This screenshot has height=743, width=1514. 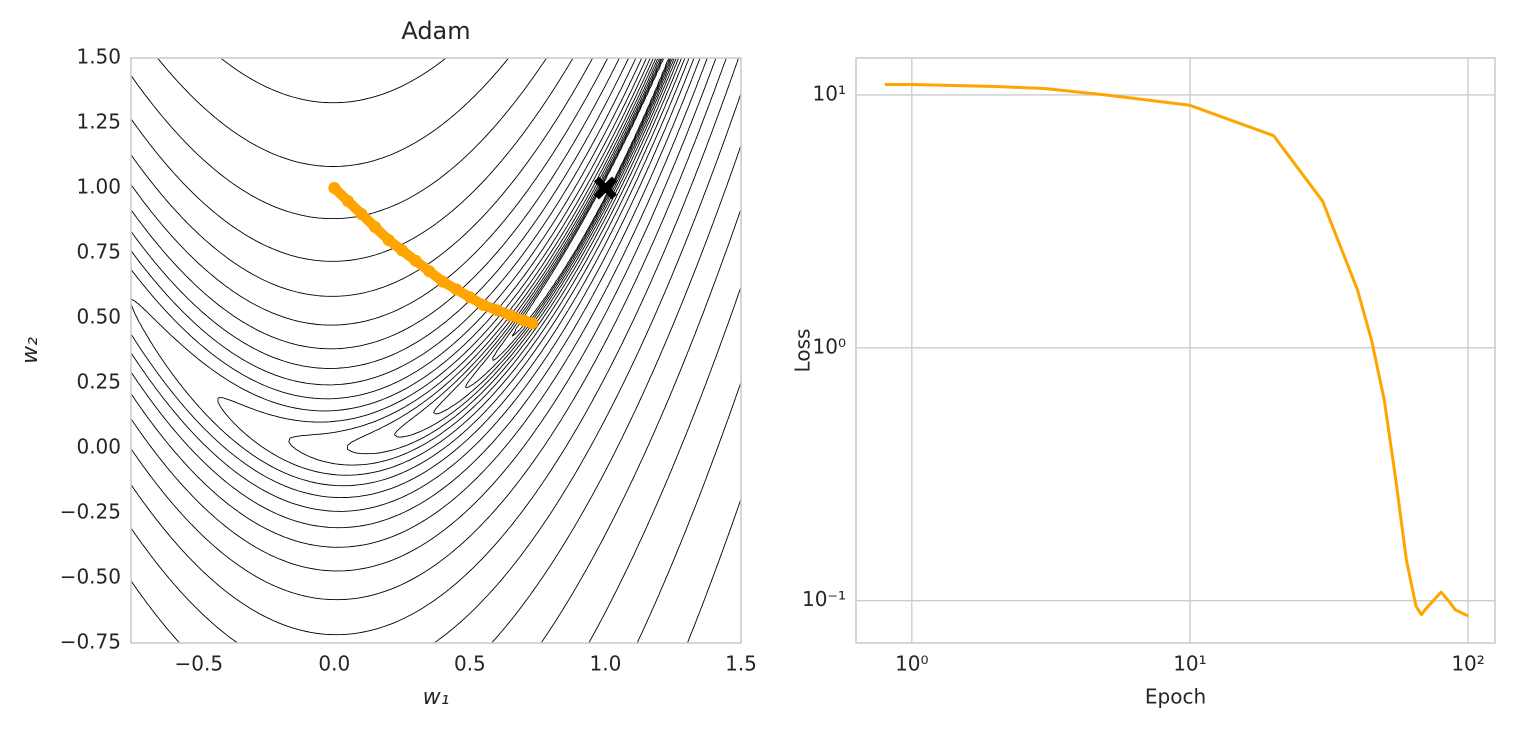 I want to click on y-tick-label: −0.50, so click(x=90, y=577).